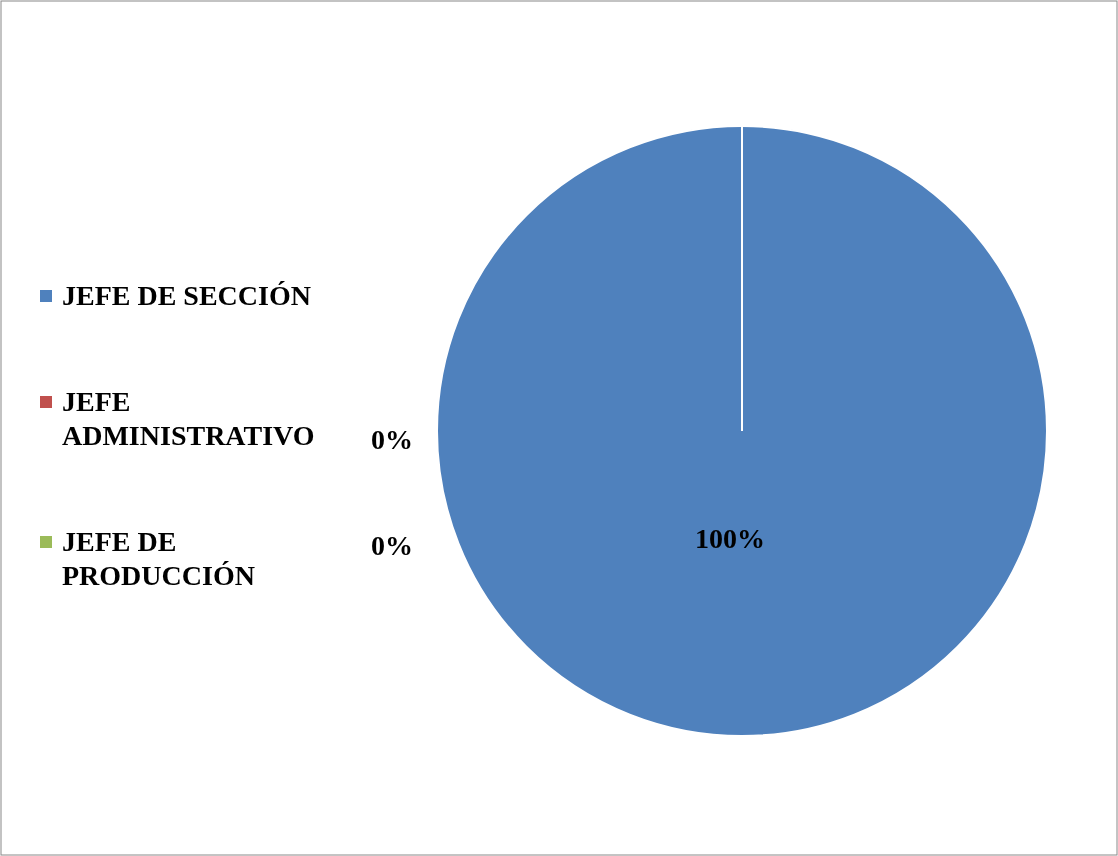 This screenshot has width=1118, height=856. What do you see at coordinates (188, 418) in the screenshot?
I see `legend-label: JEFE ADMINISTRATIVO` at bounding box center [188, 418].